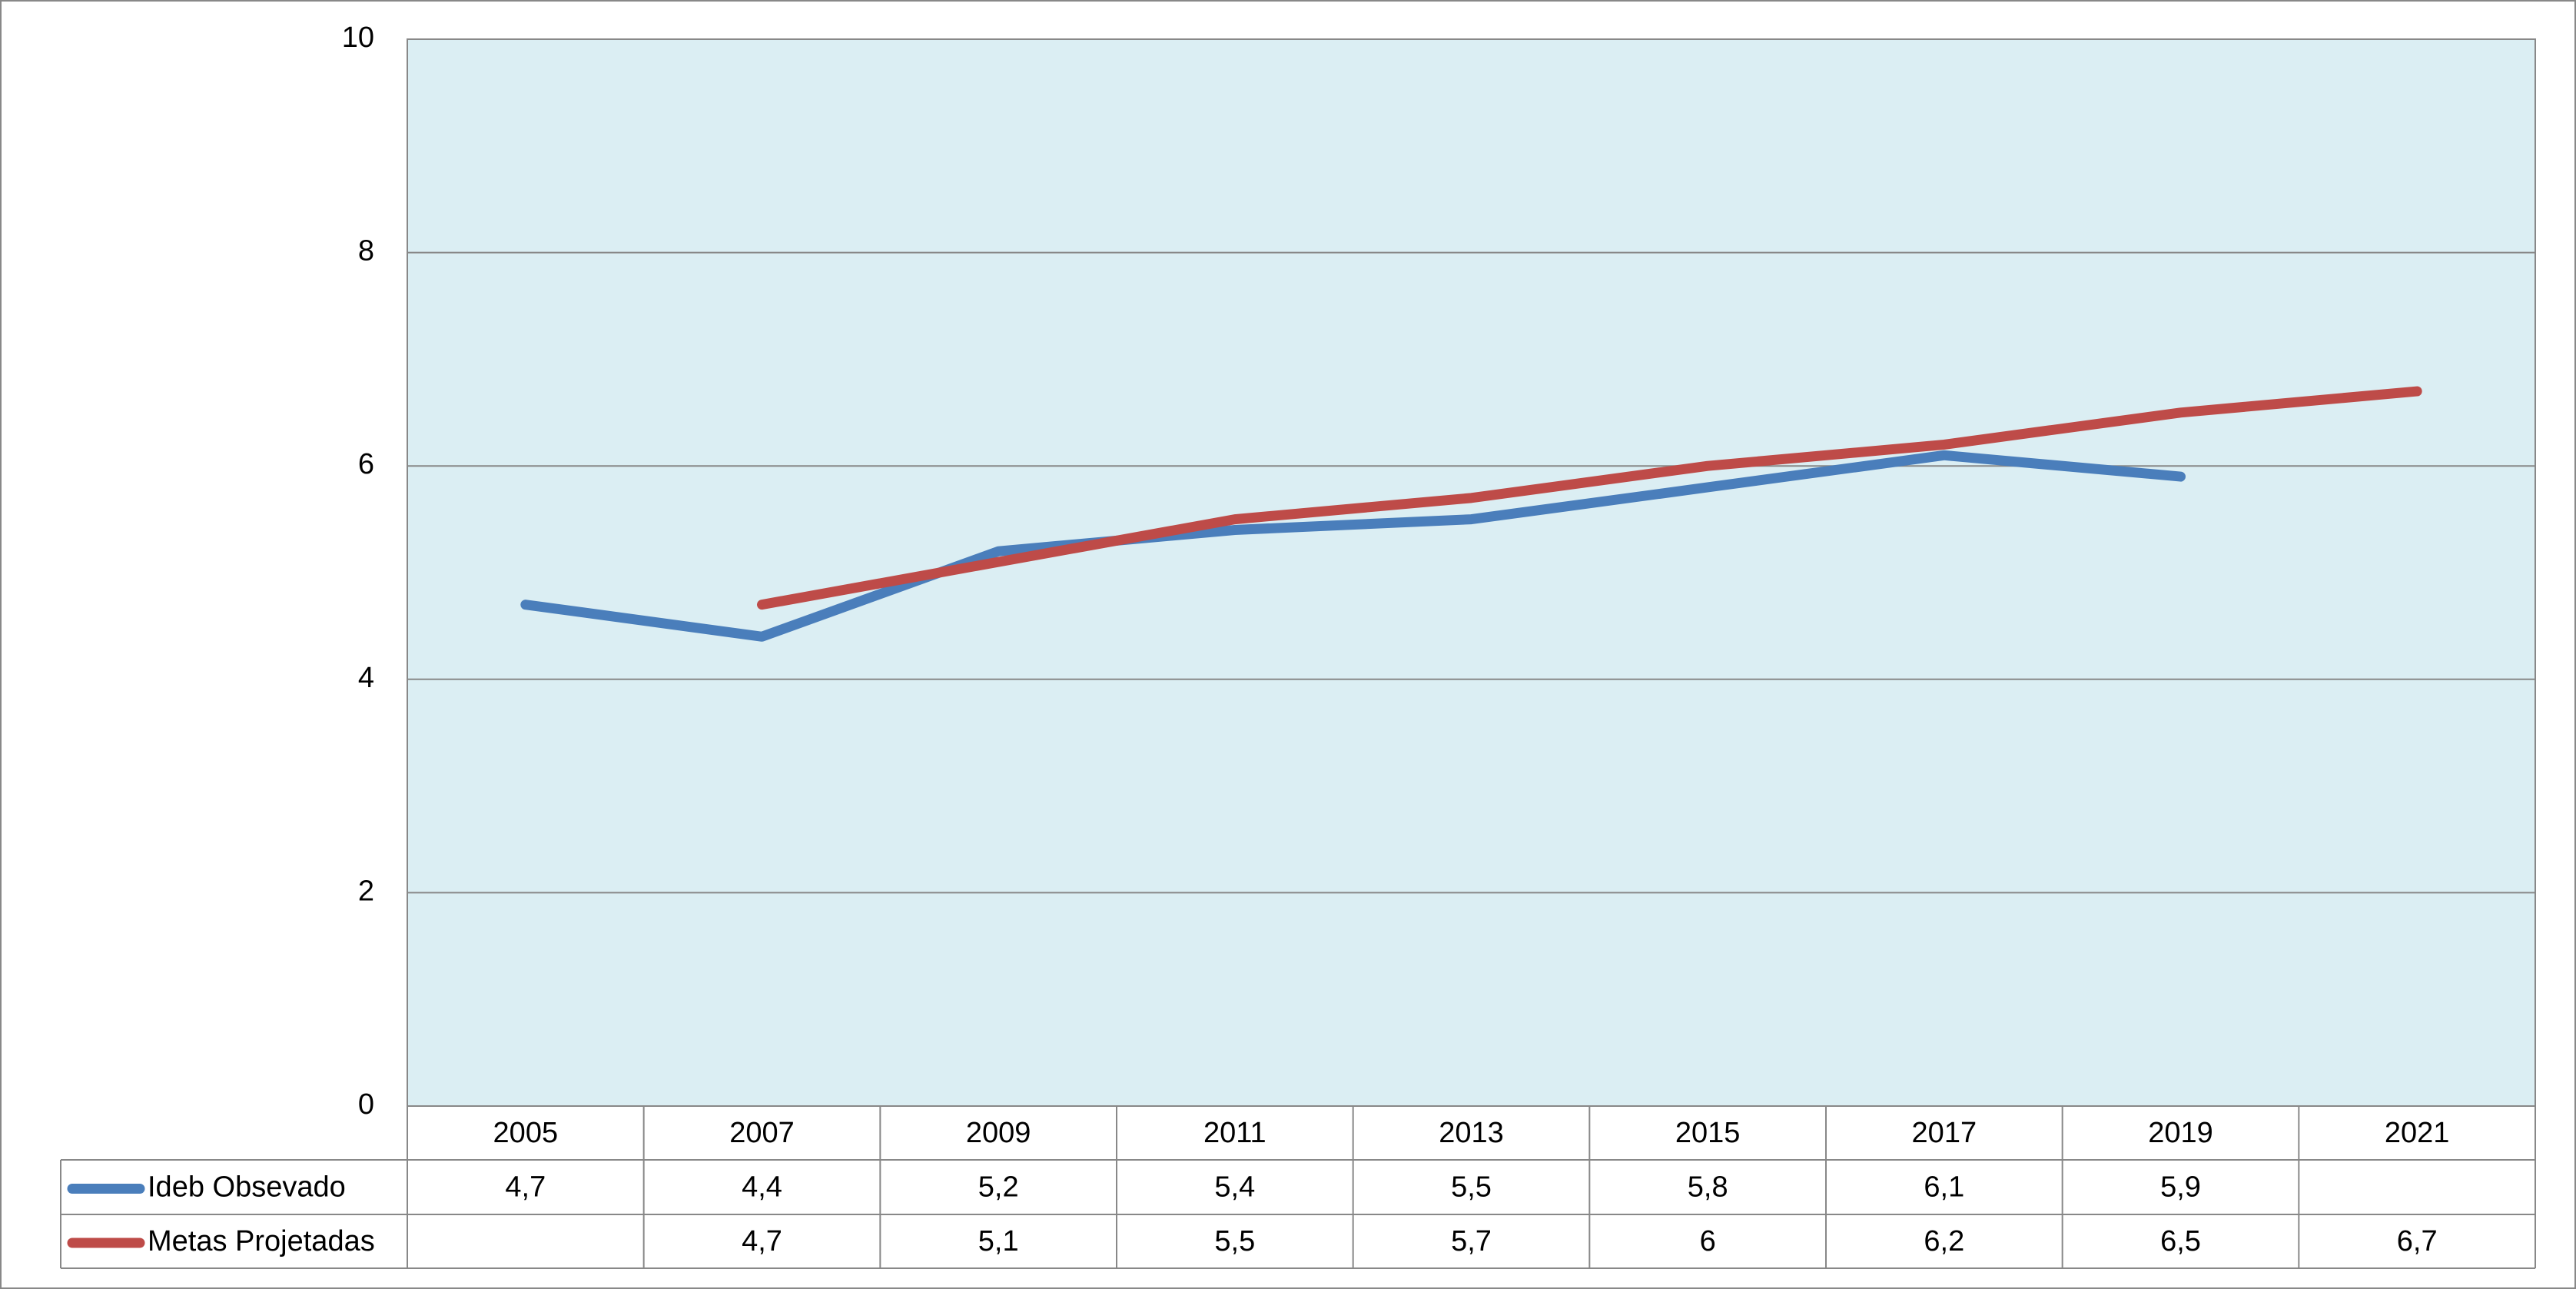 The image size is (2576, 1289). I want to click on y-tick-label: 0, so click(366, 1104).